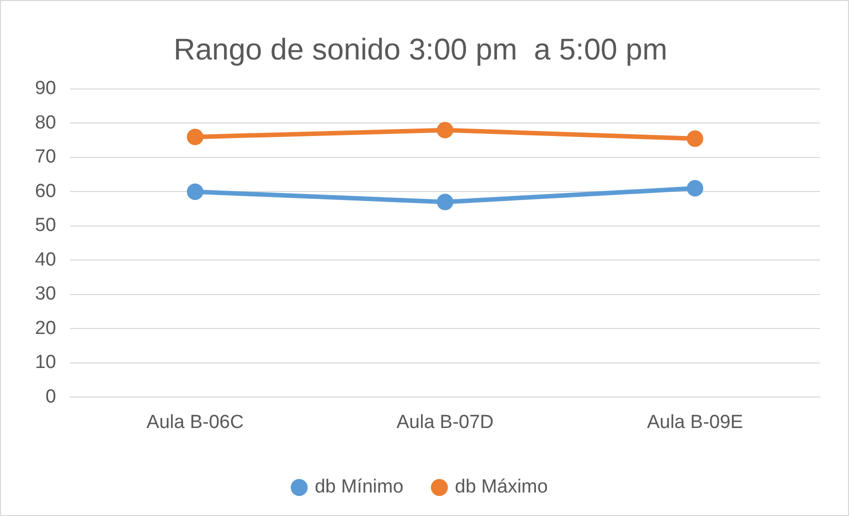  I want to click on y-tick-label: 30, so click(45, 294).